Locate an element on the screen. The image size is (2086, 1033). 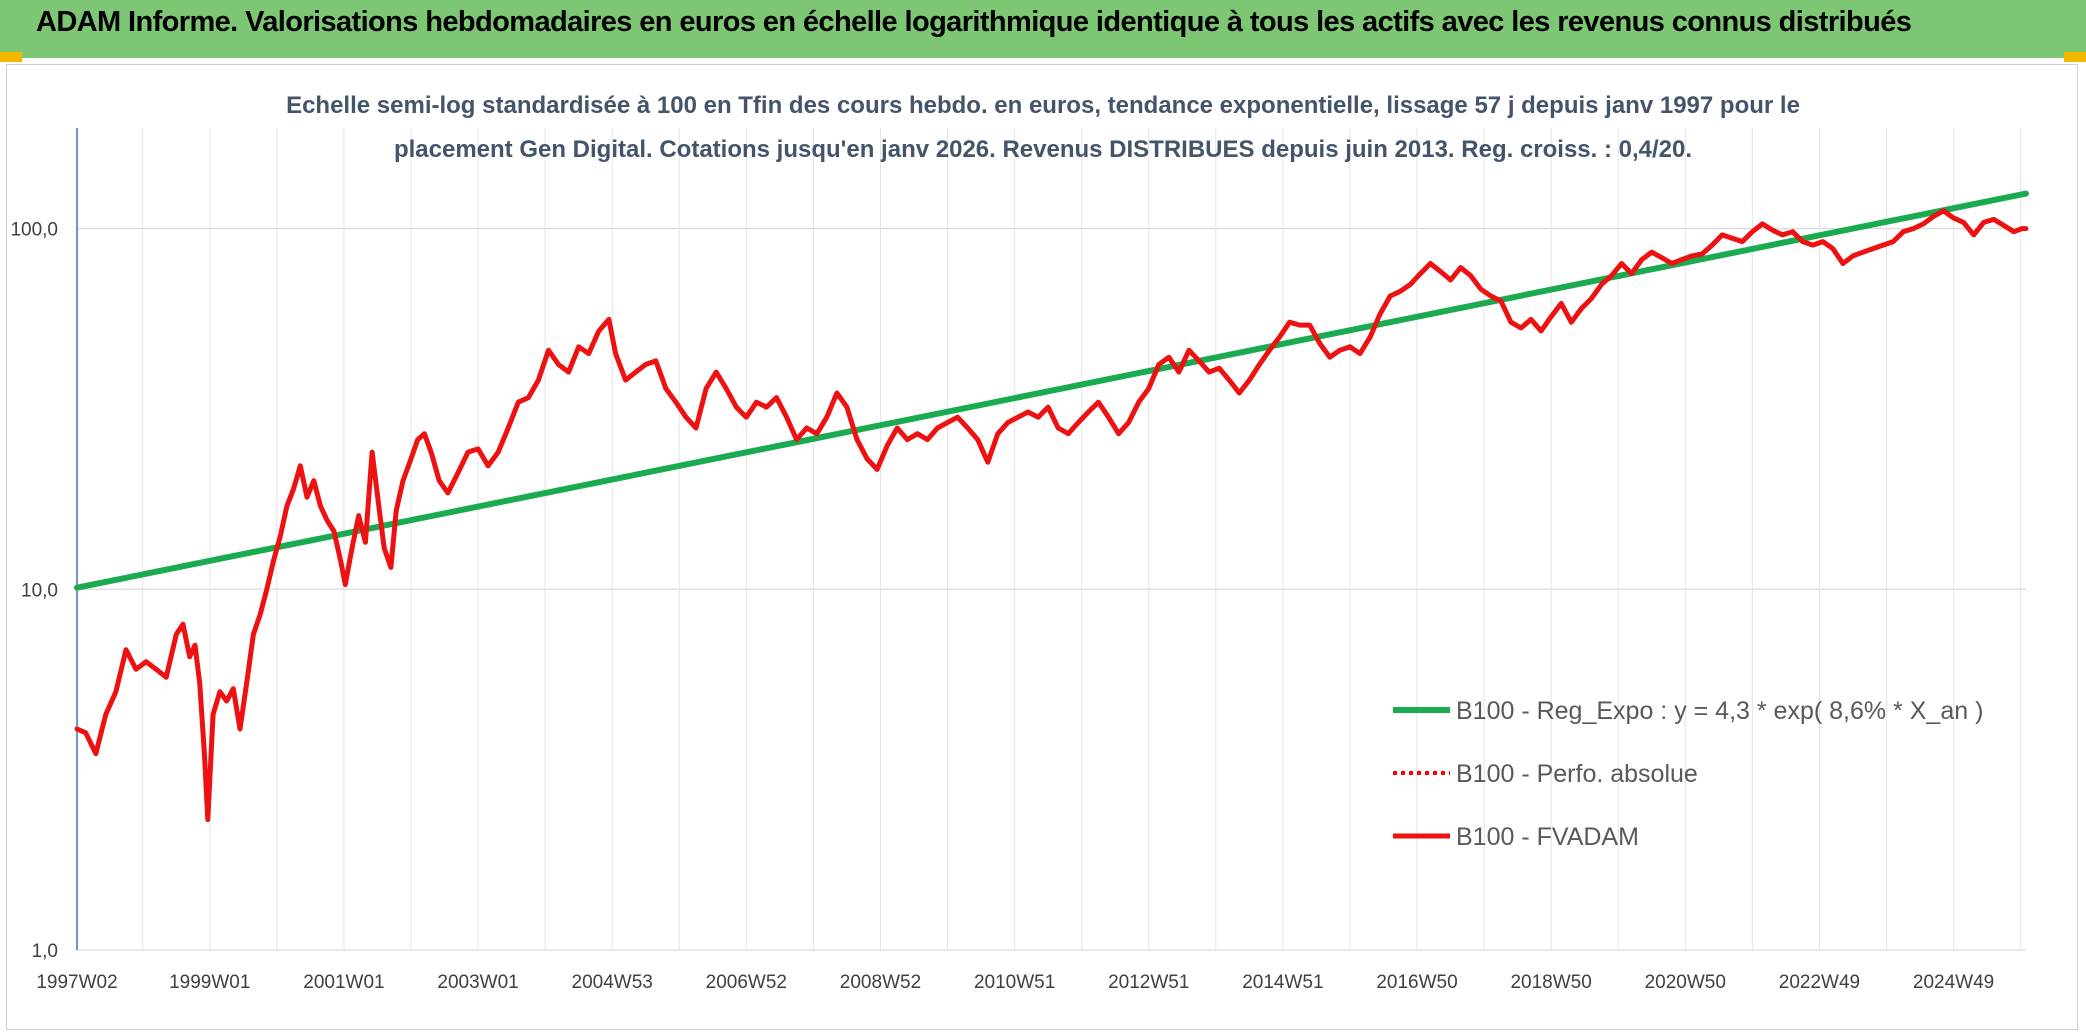
legend-label: B100 - Perfo. absolue is located at coordinates (1577, 774).